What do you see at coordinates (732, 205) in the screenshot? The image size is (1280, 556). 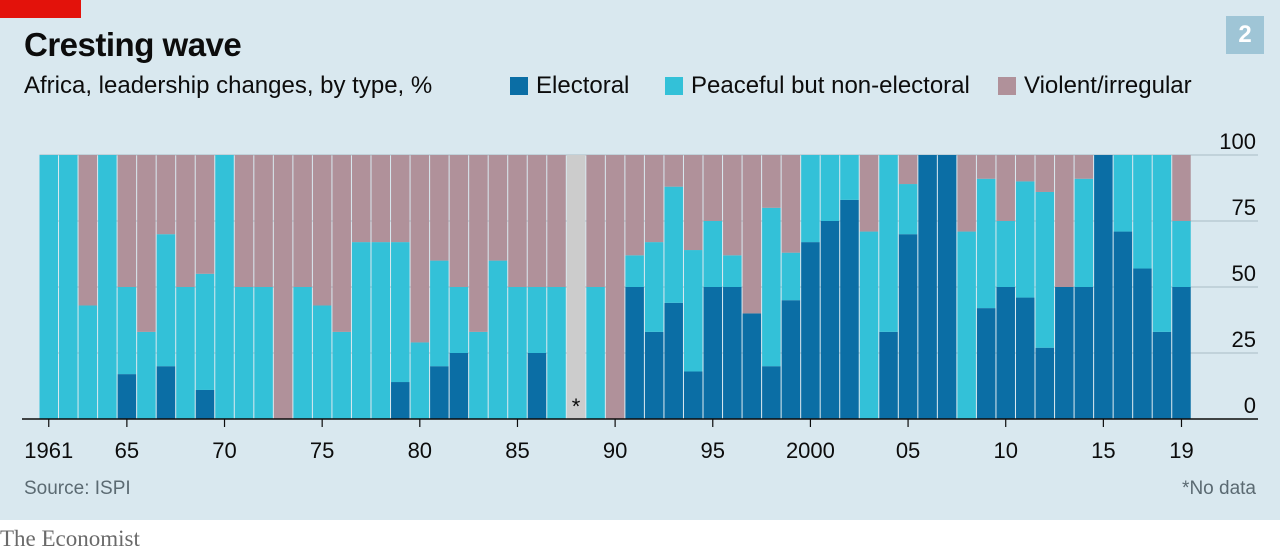 I see `bar-violent-1996` at bounding box center [732, 205].